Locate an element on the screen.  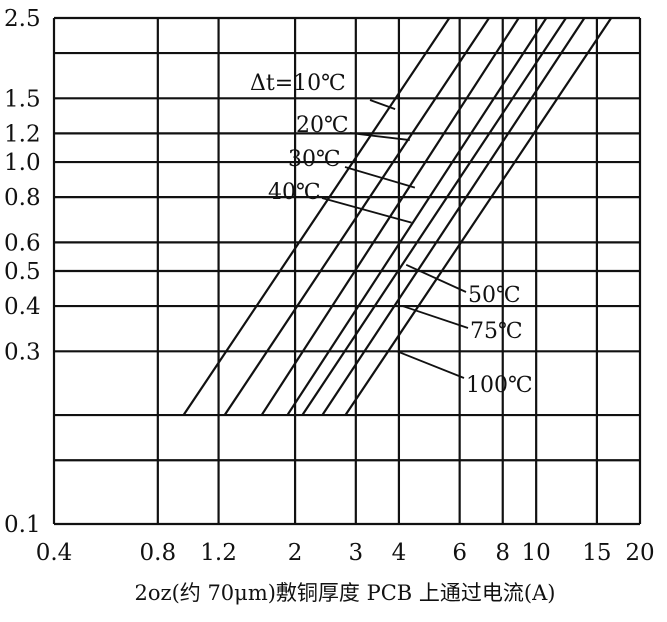
y-tick-label: 0.1 is located at coordinates (22, 525).